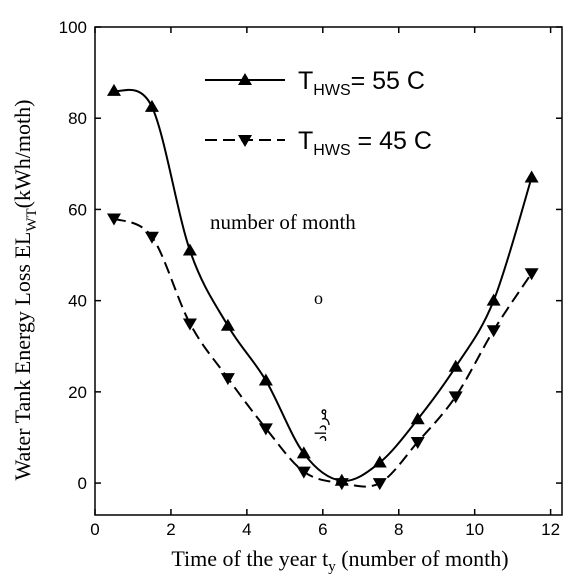 The height and width of the screenshot is (576, 576). Describe the element at coordinates (77, 118) in the screenshot. I see `y-tick-label: 80` at that location.